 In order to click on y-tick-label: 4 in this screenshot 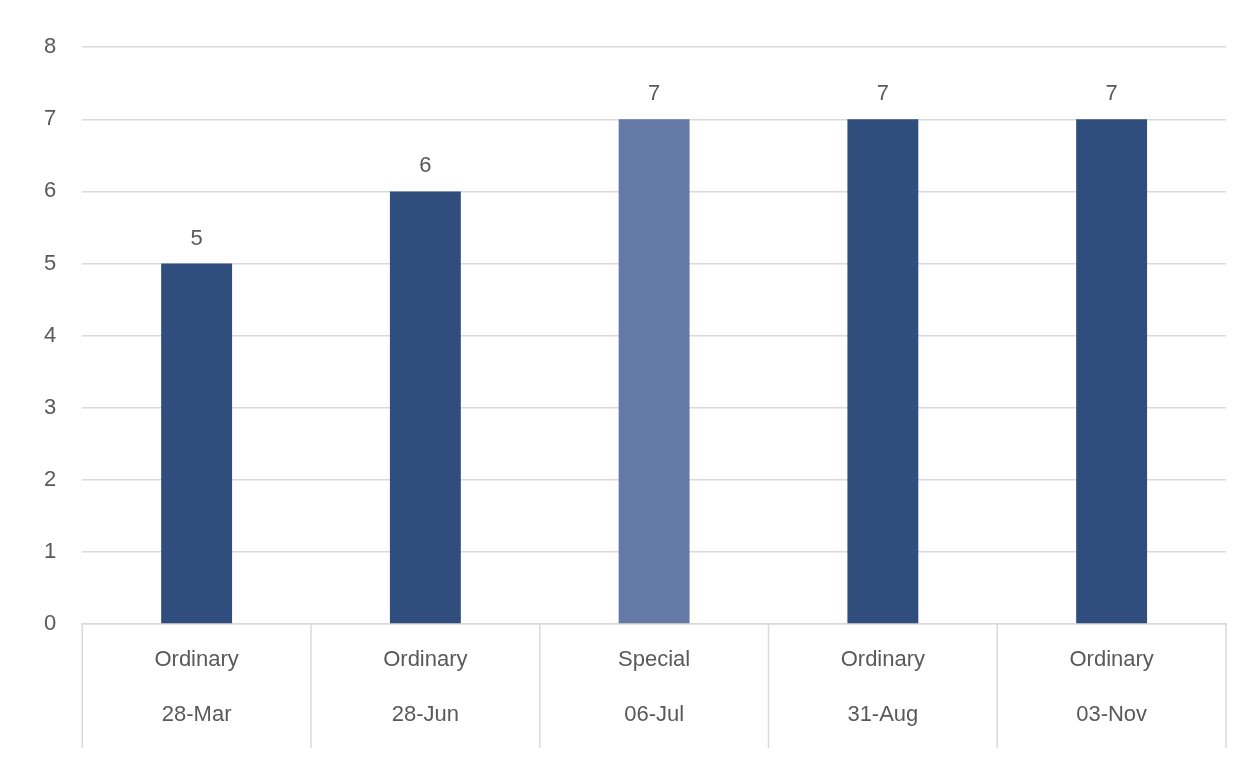, I will do `click(50, 334)`.